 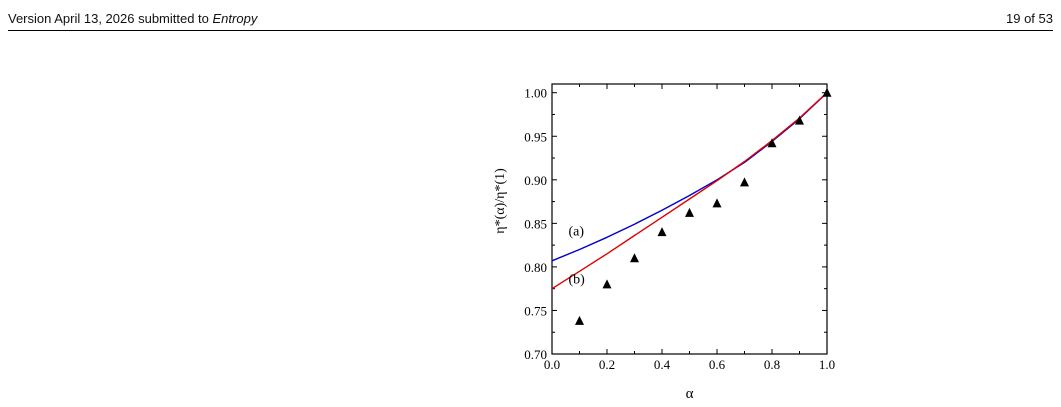 What do you see at coordinates (235, 18) in the screenshot?
I see `header-journal-name: Entropy` at bounding box center [235, 18].